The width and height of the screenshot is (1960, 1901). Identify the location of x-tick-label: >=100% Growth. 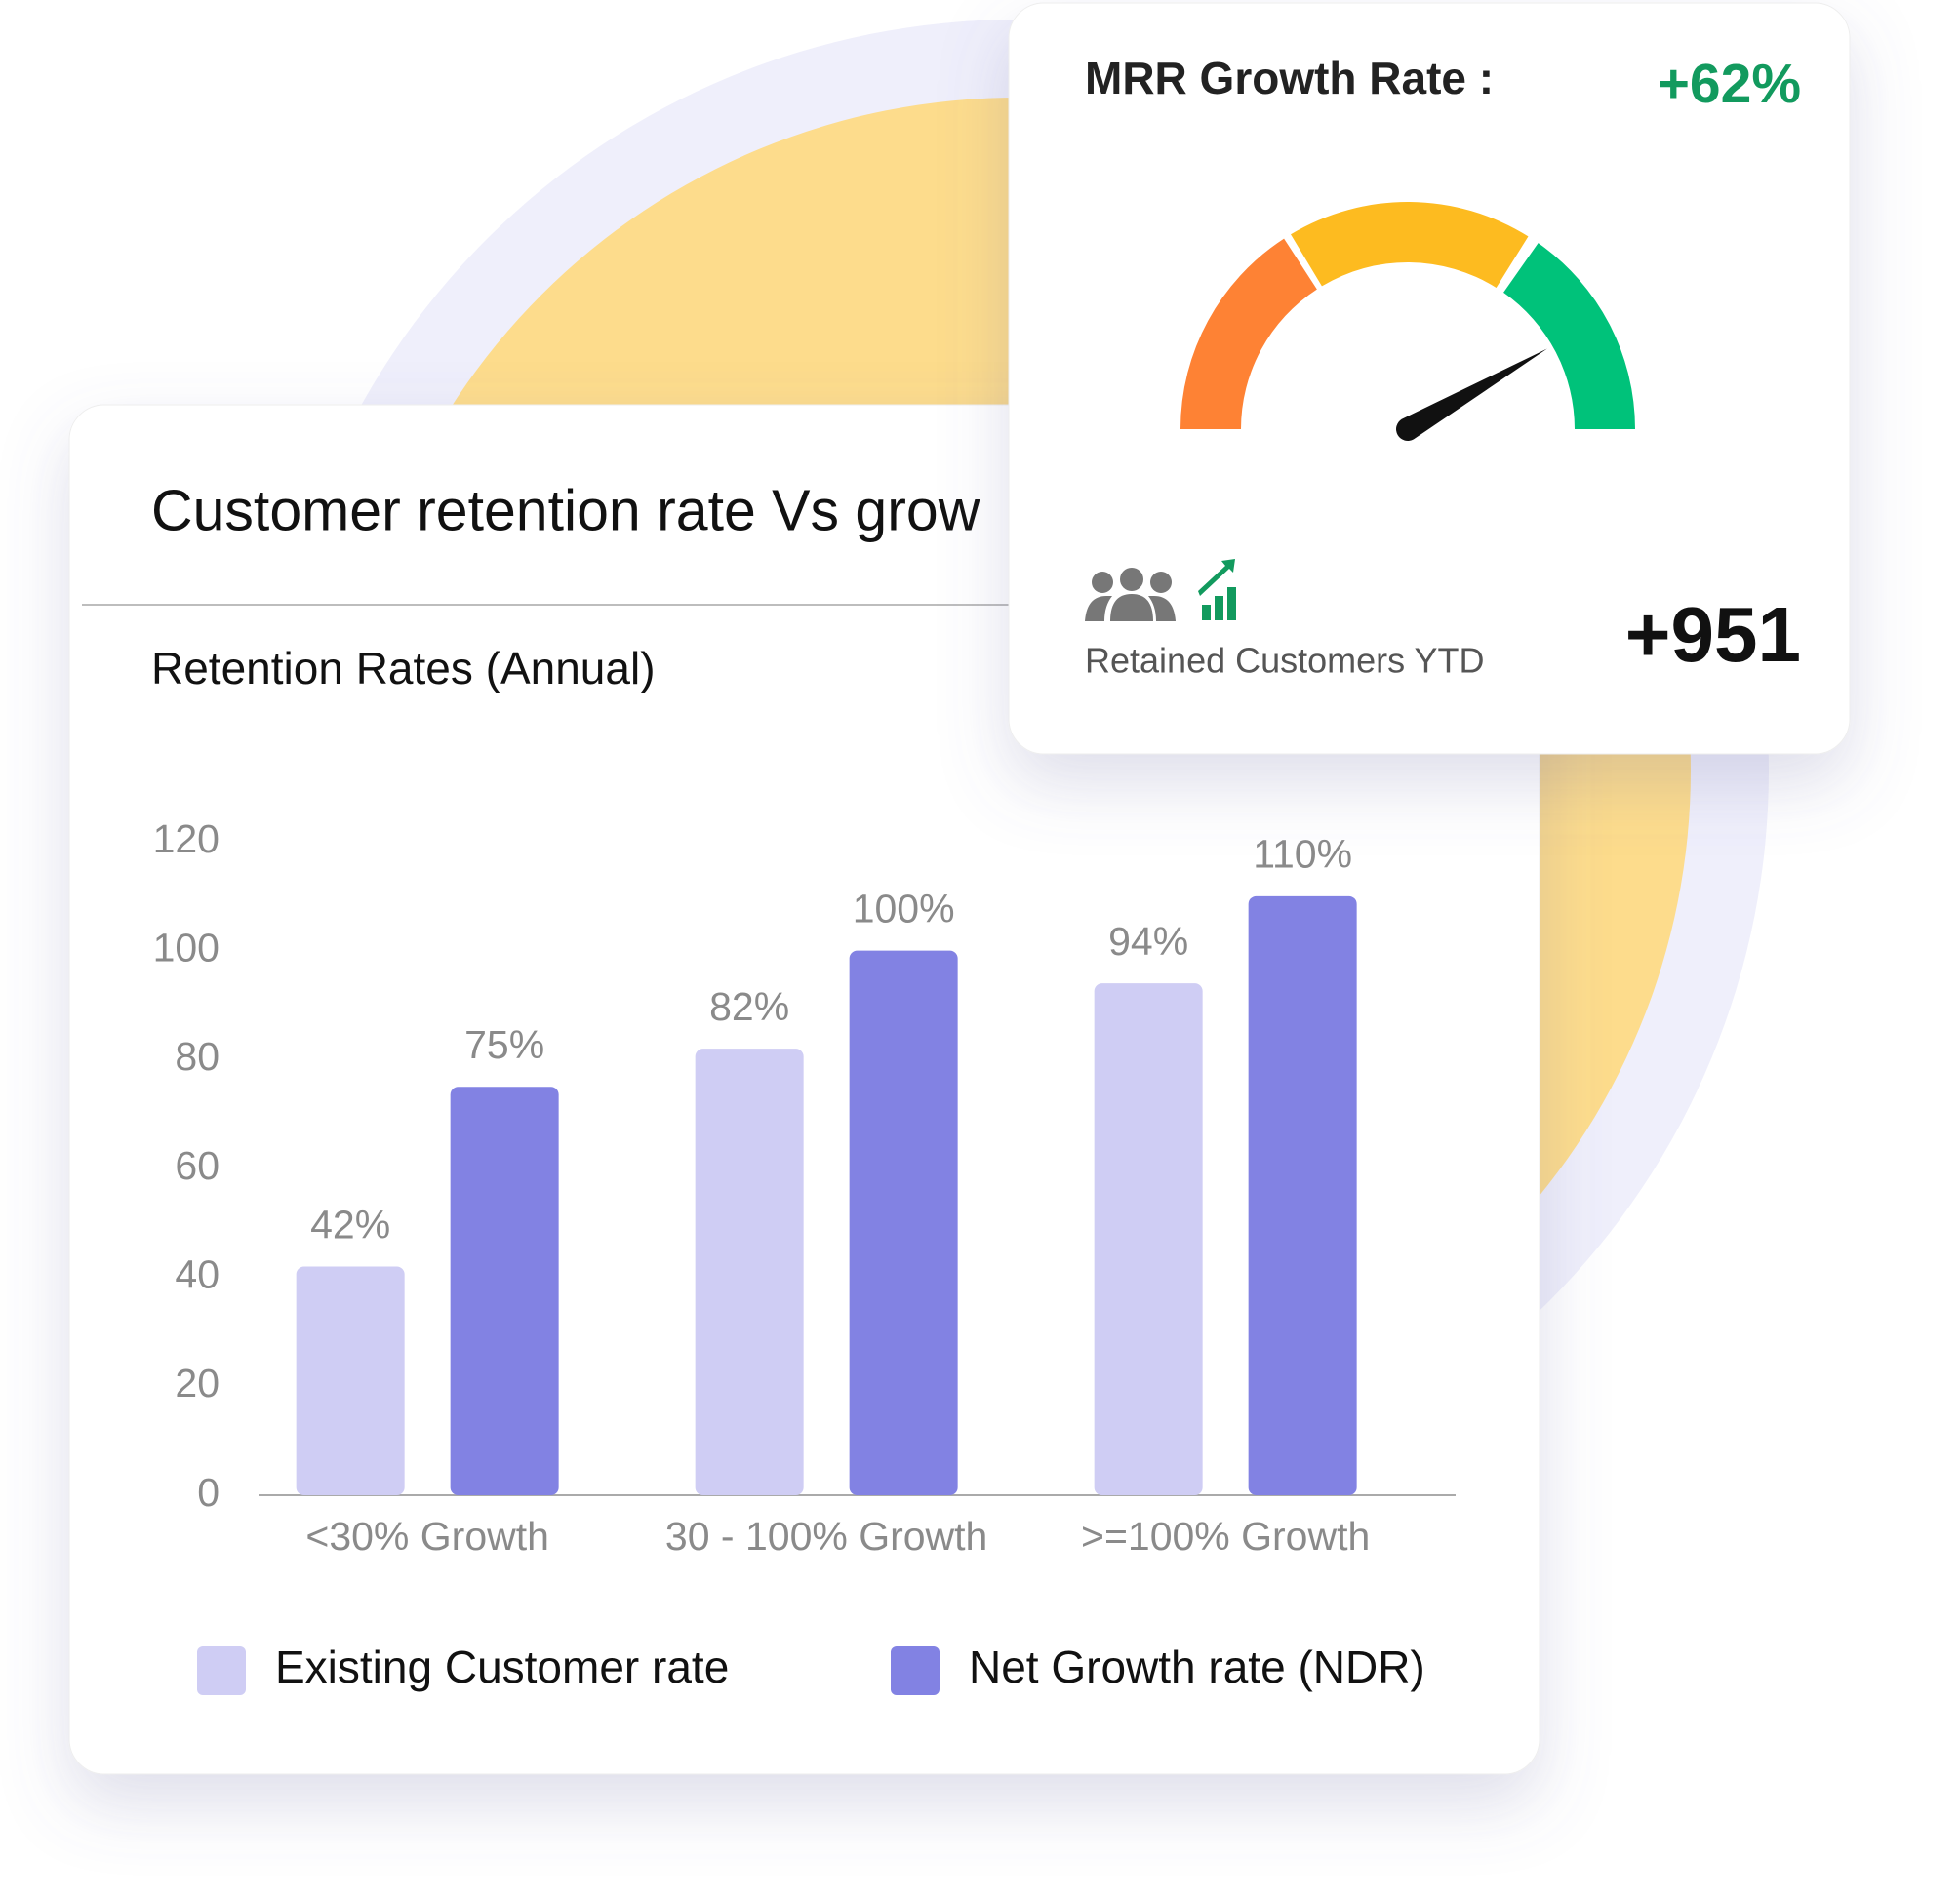
(1225, 1536).